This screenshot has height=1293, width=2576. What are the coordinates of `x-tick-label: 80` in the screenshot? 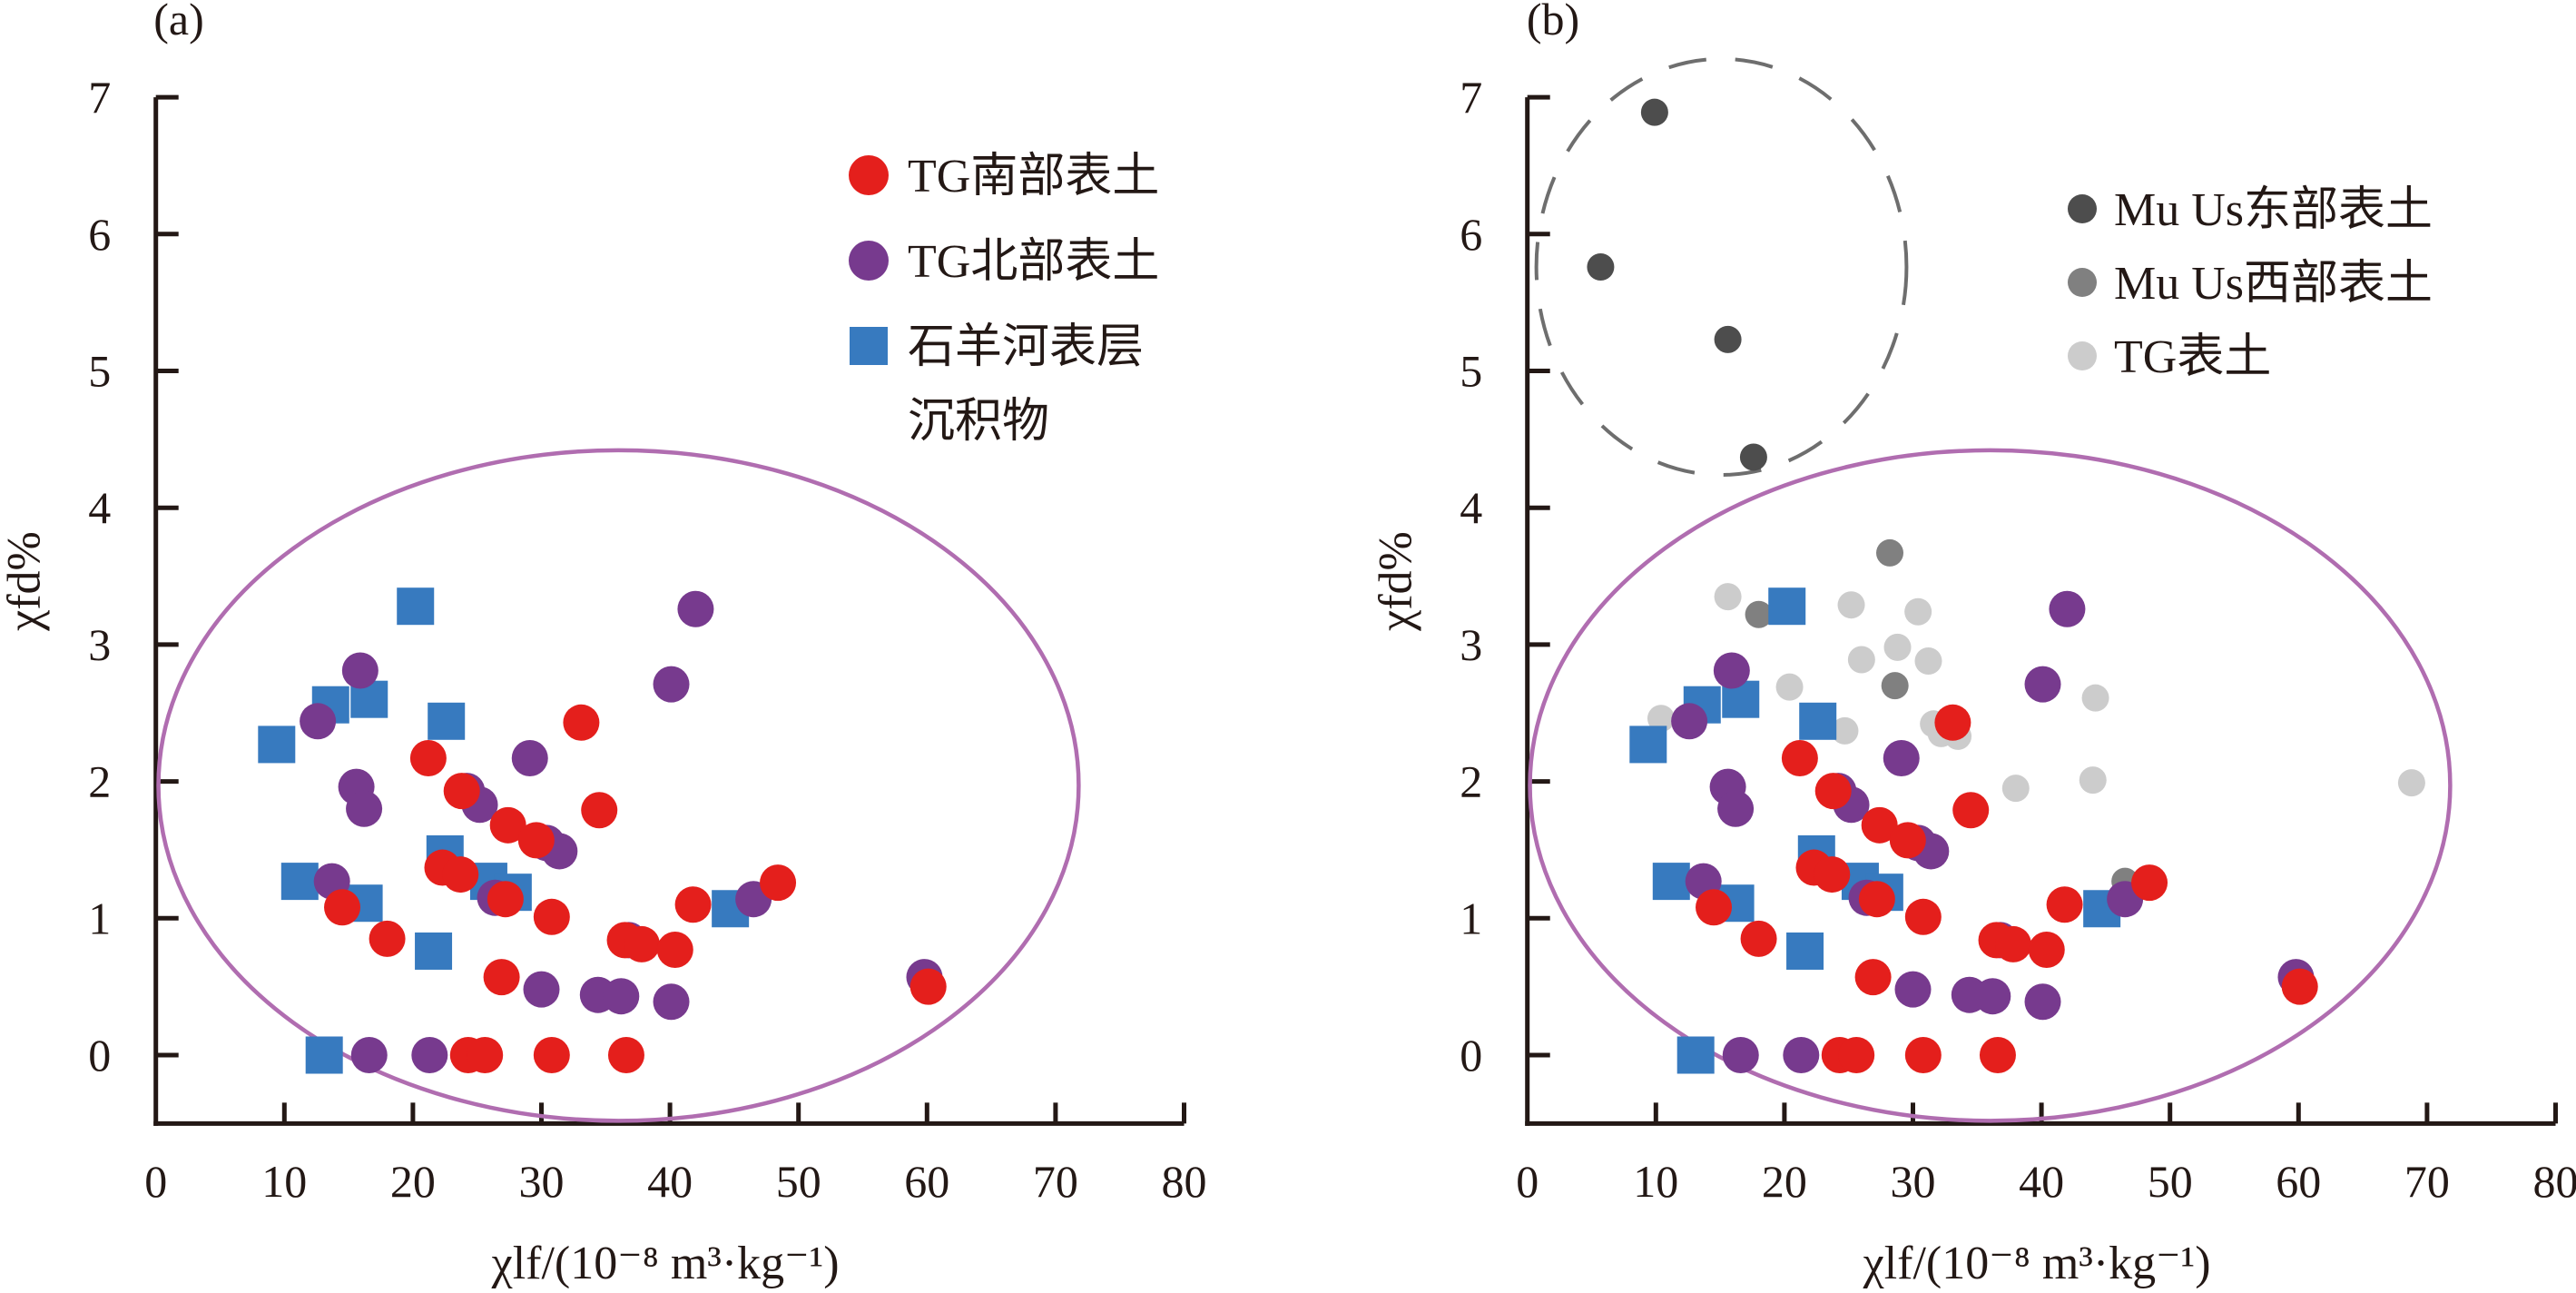 It's located at (2554, 1182).